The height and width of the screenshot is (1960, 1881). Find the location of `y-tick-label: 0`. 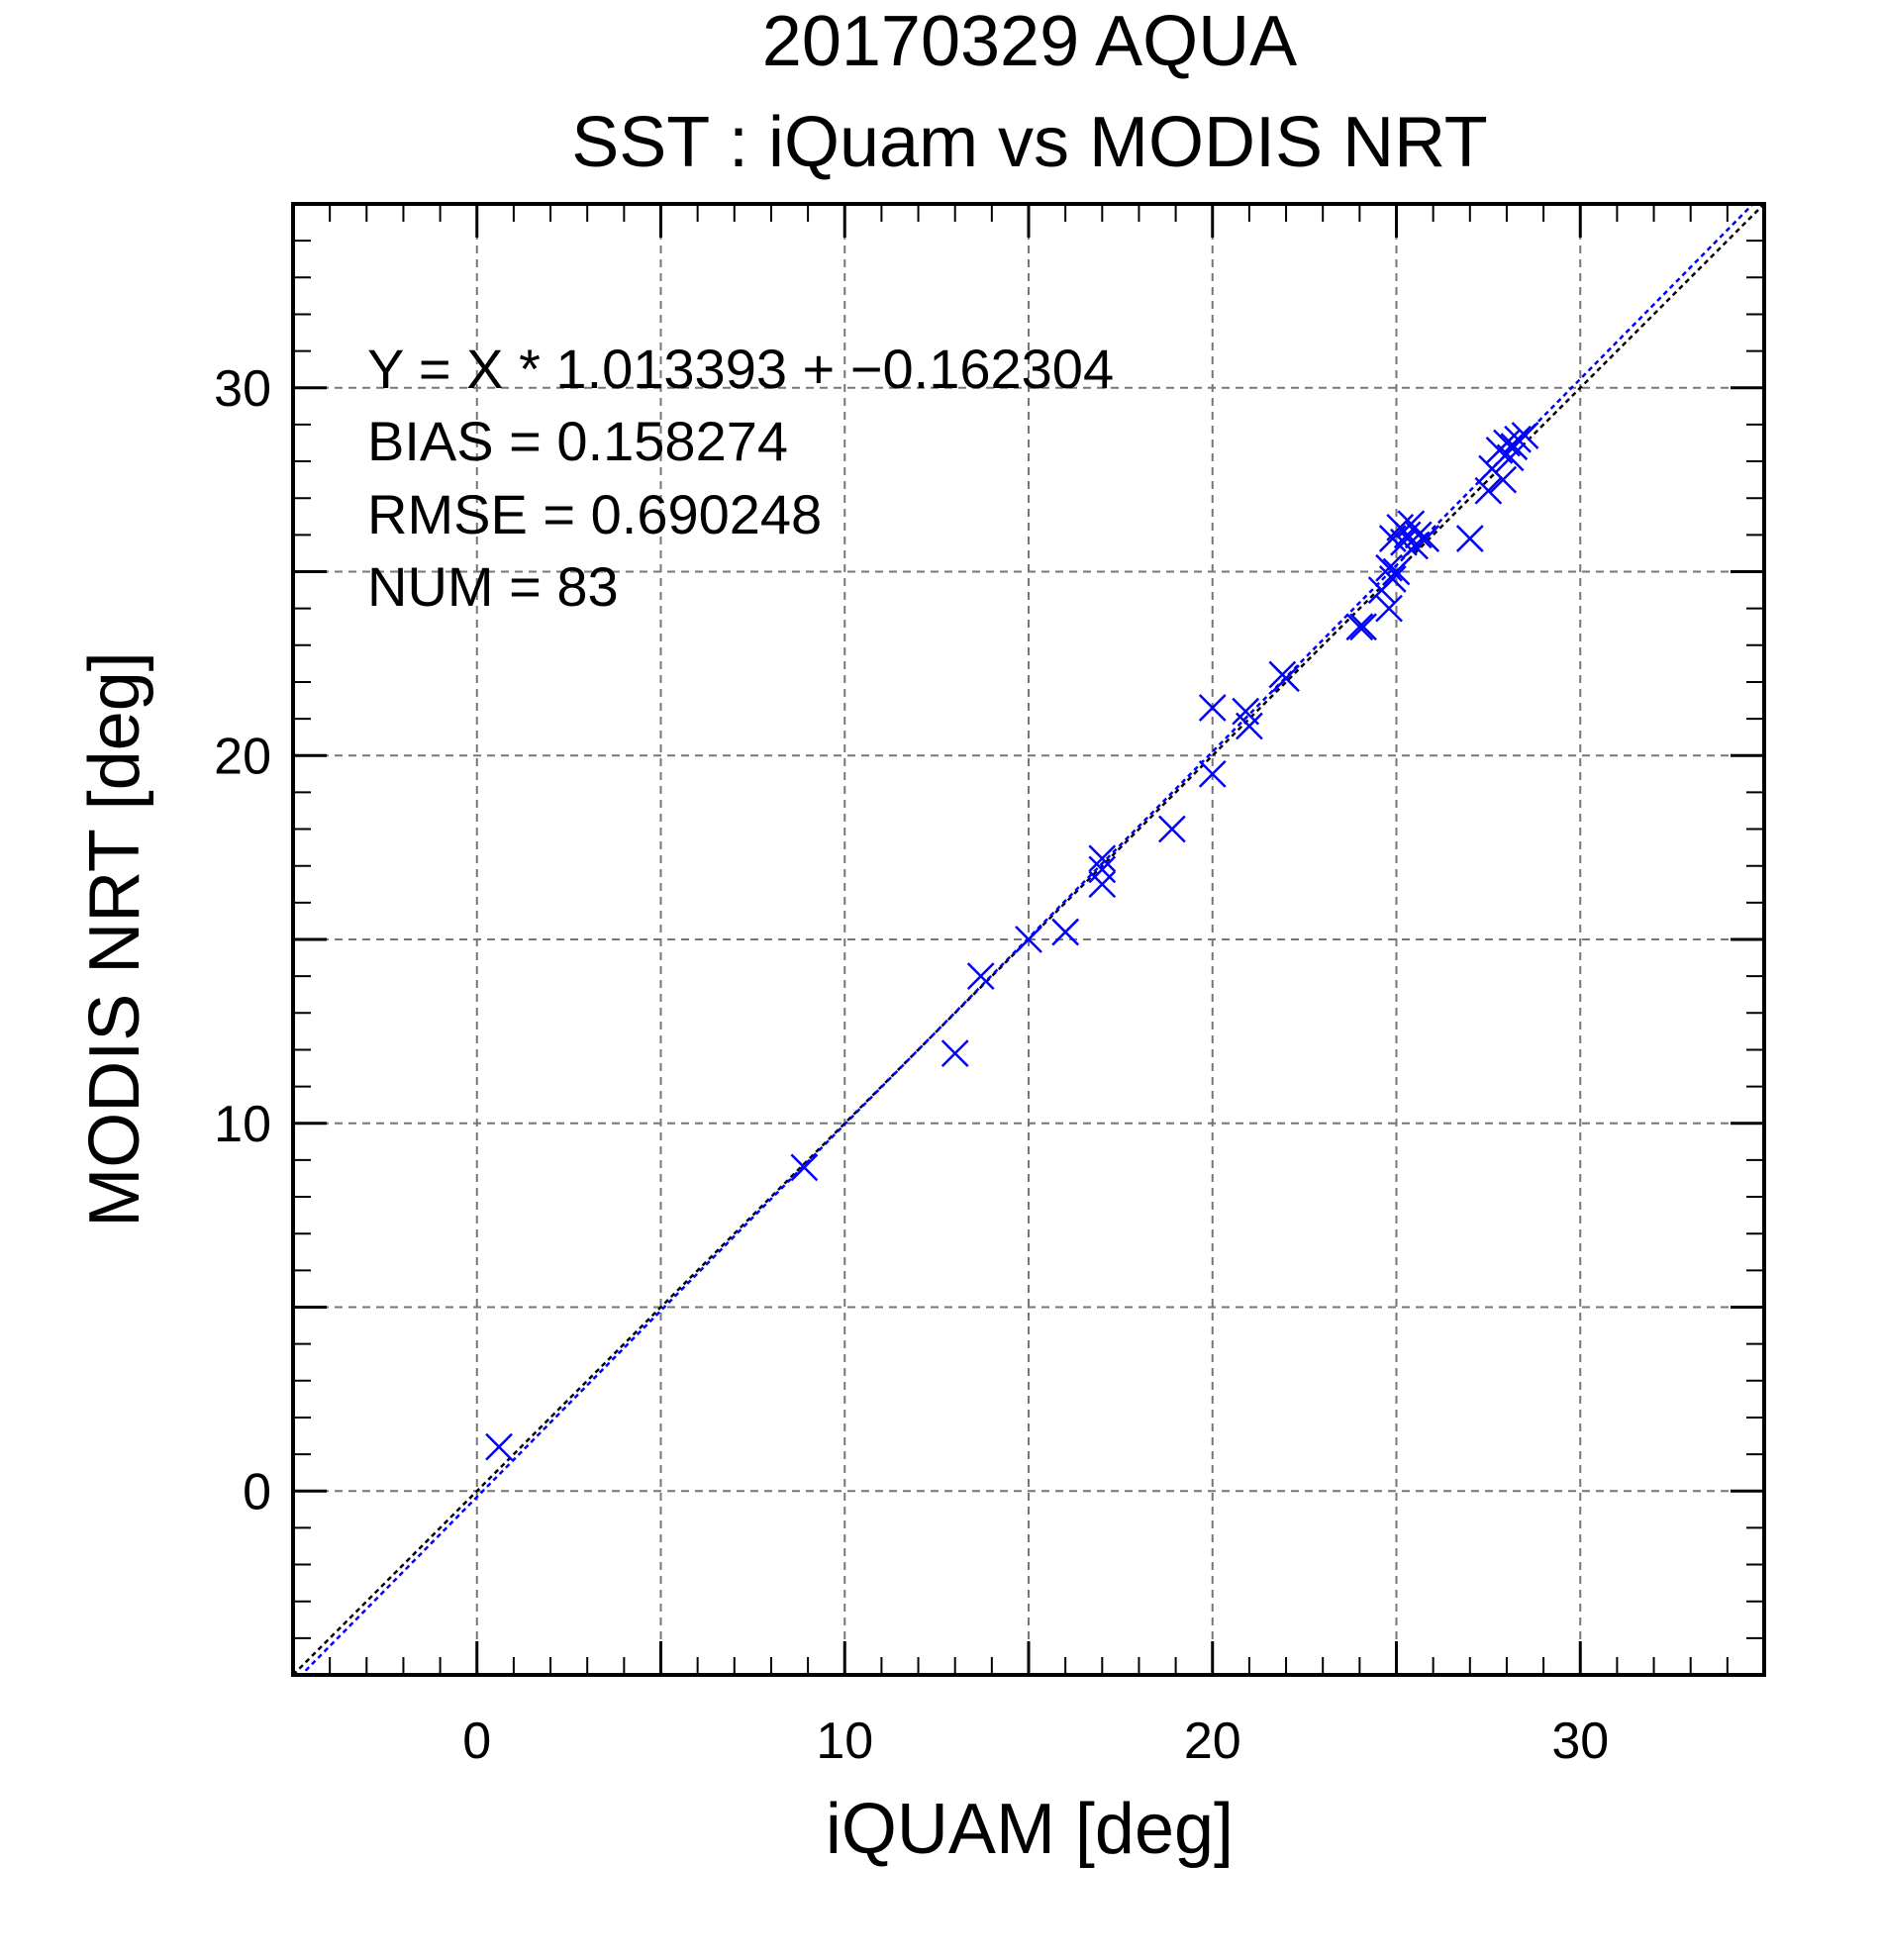

y-tick-label: 0 is located at coordinates (257, 1491).